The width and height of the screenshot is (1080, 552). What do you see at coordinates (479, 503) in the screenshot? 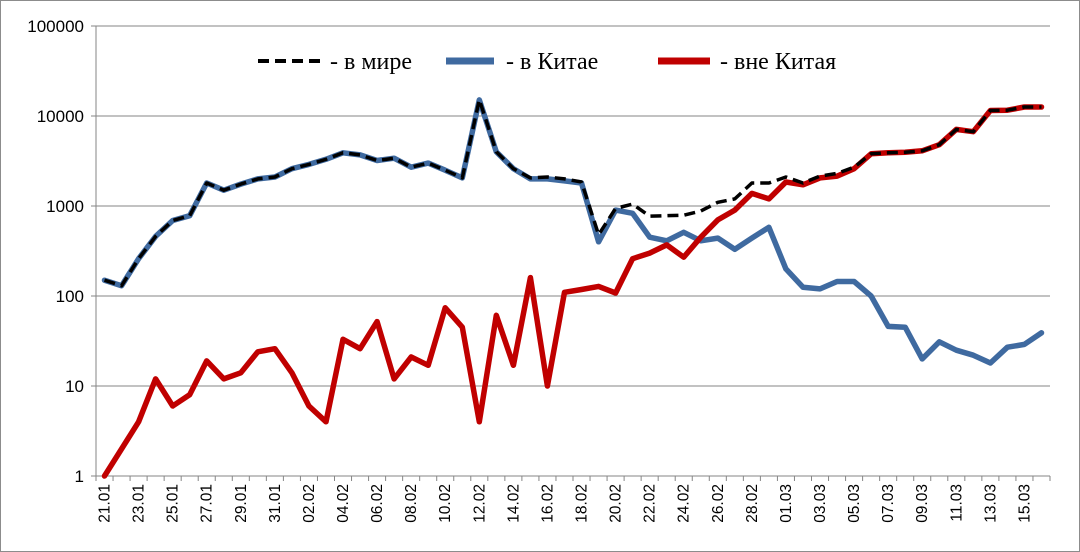
I see `x-tick-label: 12.02` at bounding box center [479, 503].